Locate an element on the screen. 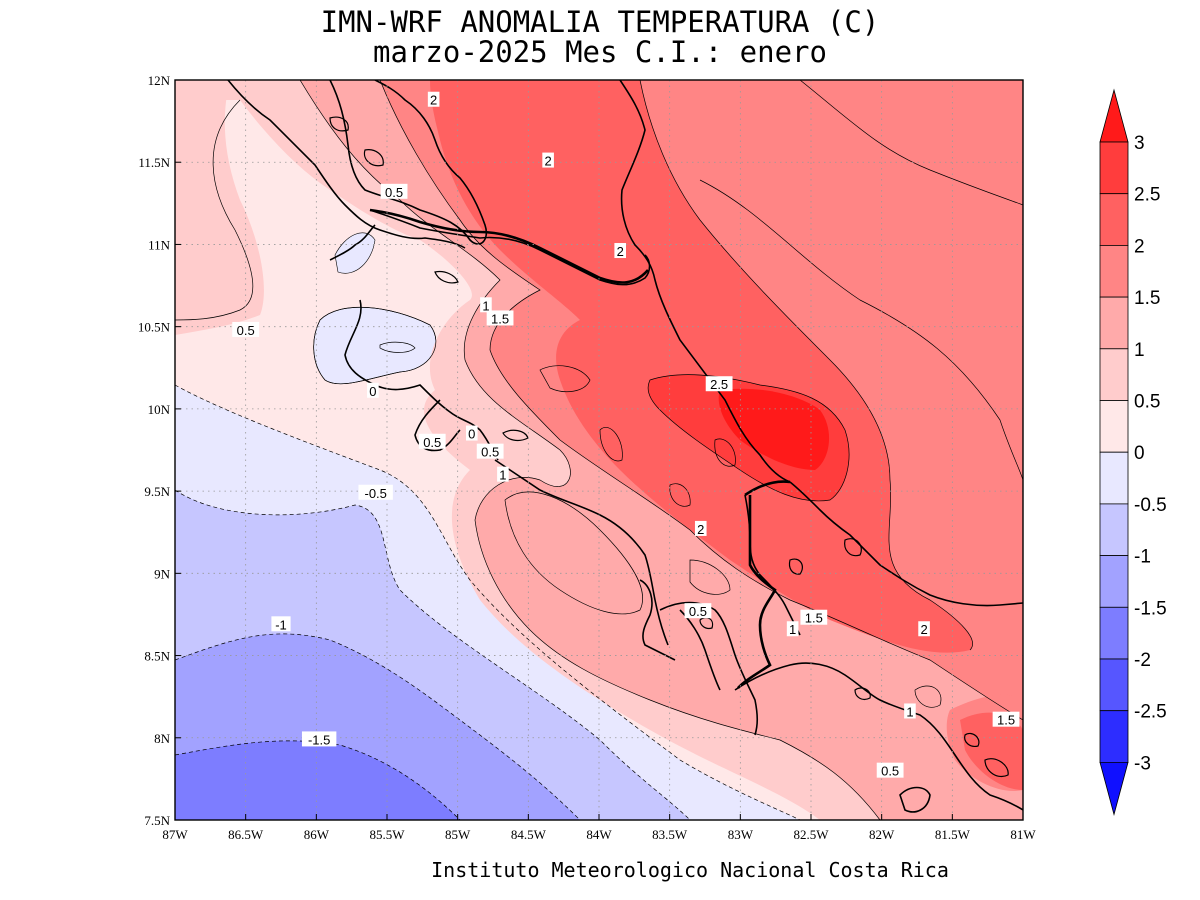  y-tick-label: 12N is located at coordinates (159, 80).